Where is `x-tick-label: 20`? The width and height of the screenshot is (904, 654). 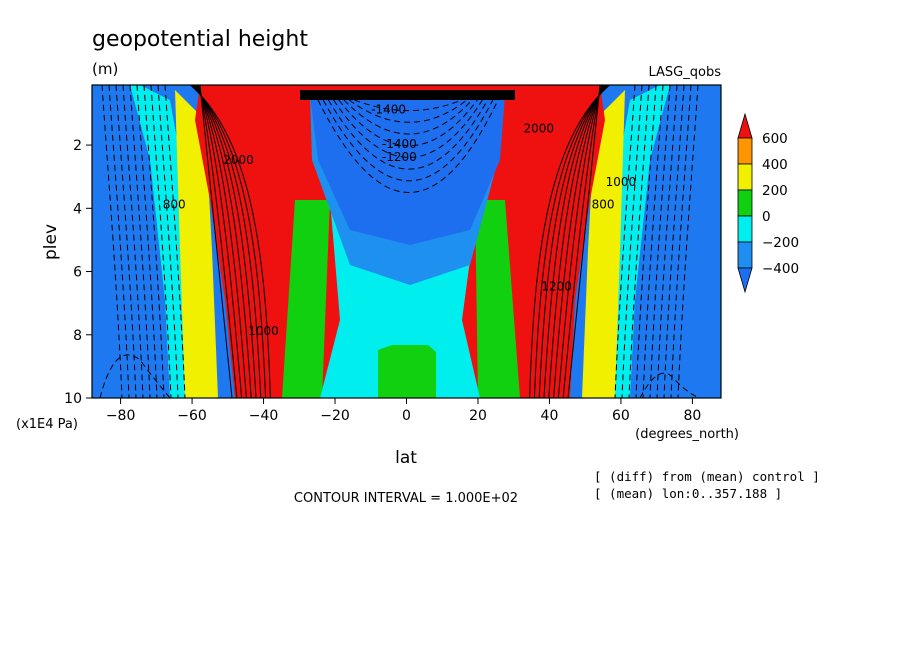
x-tick-label: 20 is located at coordinates (478, 416).